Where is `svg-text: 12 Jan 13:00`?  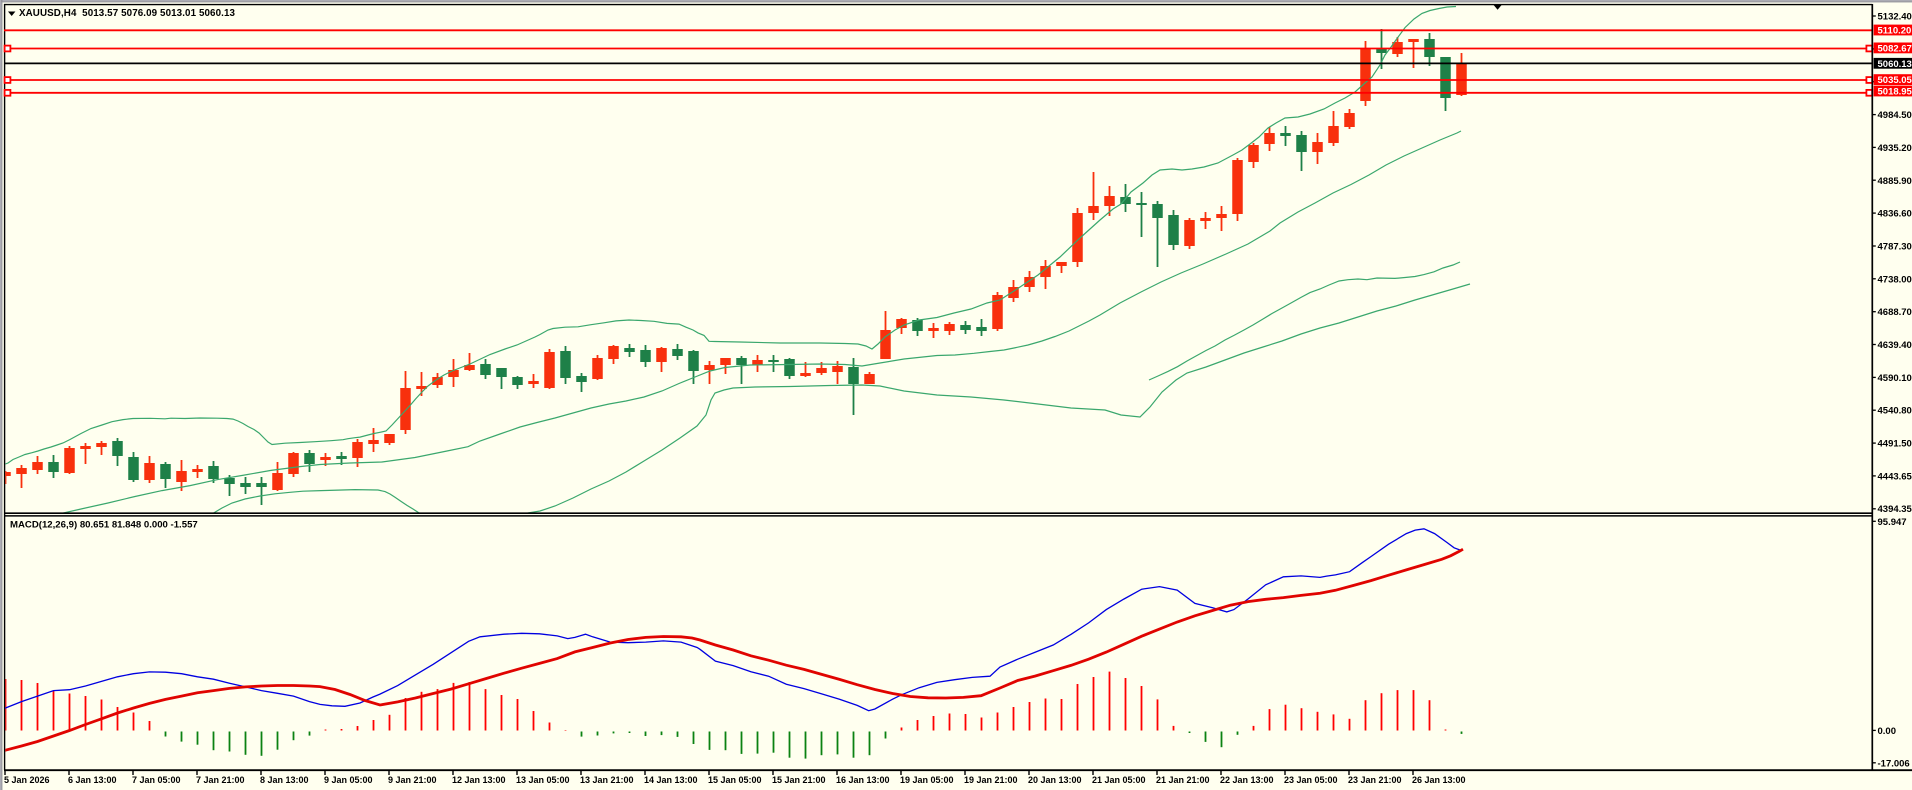 svg-text: 12 Jan 13:00 is located at coordinates (479, 780).